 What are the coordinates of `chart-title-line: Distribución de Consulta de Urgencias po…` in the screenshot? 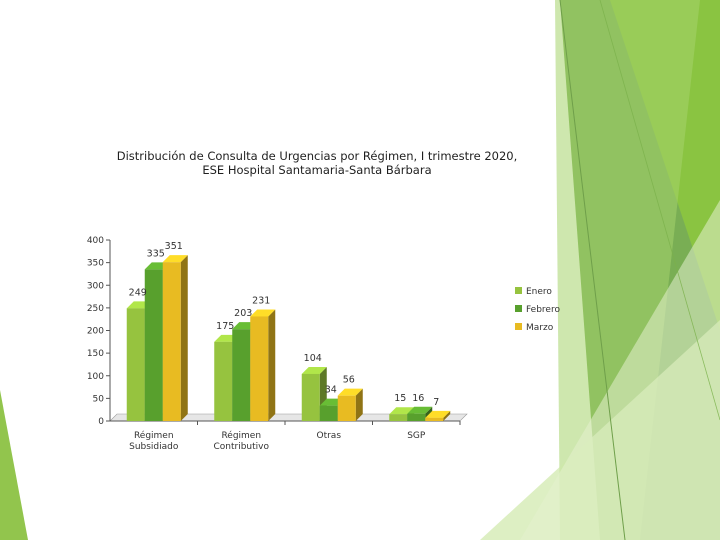 It's located at (317, 156).